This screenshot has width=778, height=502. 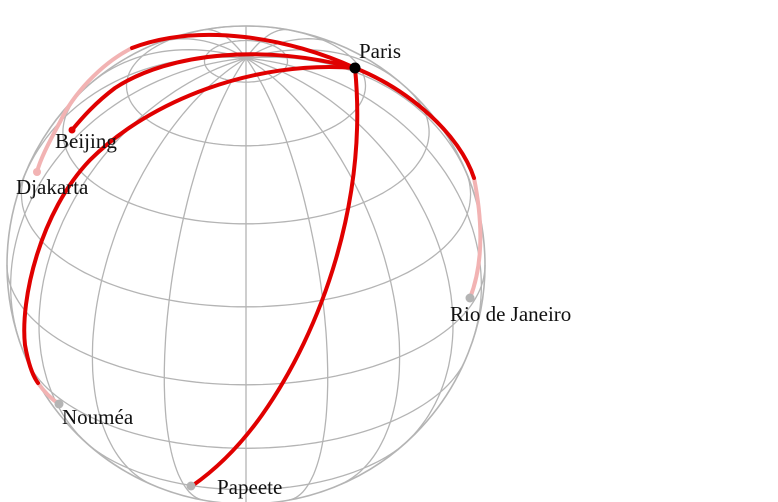 What do you see at coordinates (86, 141) in the screenshot?
I see `label-beijing: Beijing` at bounding box center [86, 141].